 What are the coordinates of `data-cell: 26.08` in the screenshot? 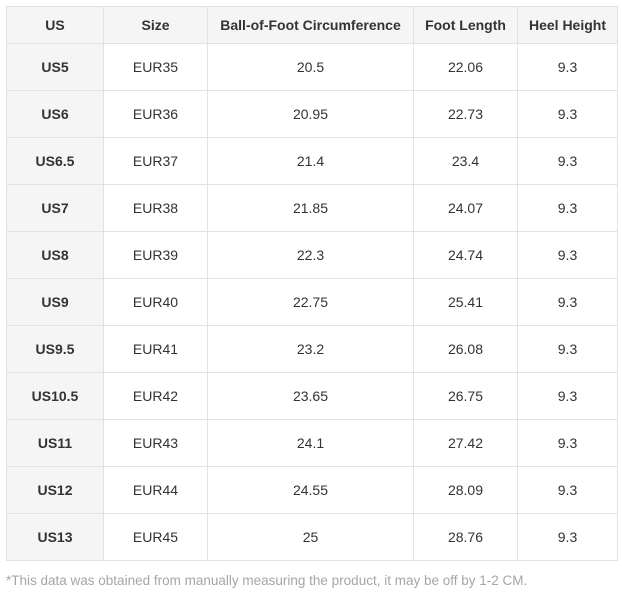 It's located at (465, 349).